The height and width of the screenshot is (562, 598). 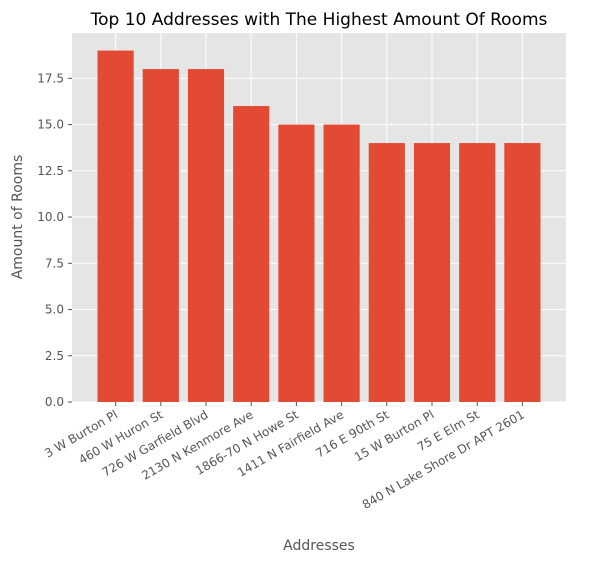 What do you see at coordinates (54, 402) in the screenshot?
I see `y-tick-label: 0.0` at bounding box center [54, 402].